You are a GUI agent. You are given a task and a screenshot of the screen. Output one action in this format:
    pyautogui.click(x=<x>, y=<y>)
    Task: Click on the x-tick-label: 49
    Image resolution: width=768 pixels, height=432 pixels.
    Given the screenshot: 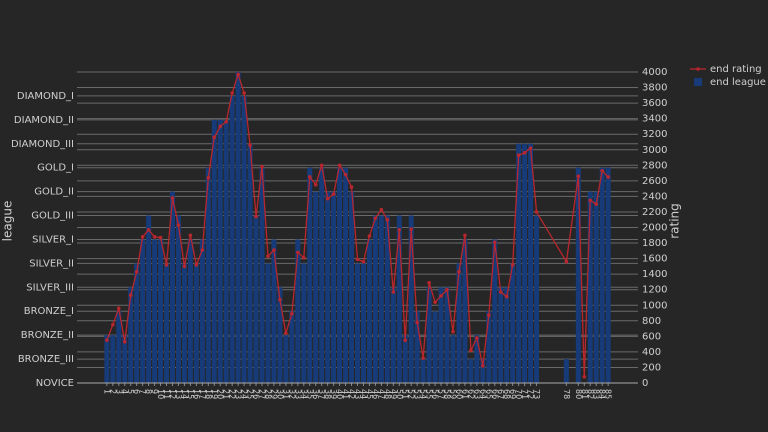 What is the action you would take?
    pyautogui.click(x=393, y=394)
    